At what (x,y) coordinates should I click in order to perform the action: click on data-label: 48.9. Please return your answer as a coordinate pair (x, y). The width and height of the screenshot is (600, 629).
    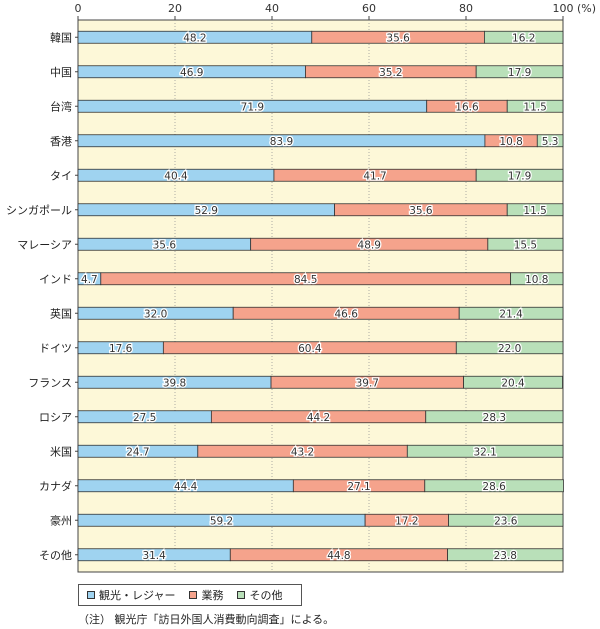
    Looking at the image, I should click on (369, 245).